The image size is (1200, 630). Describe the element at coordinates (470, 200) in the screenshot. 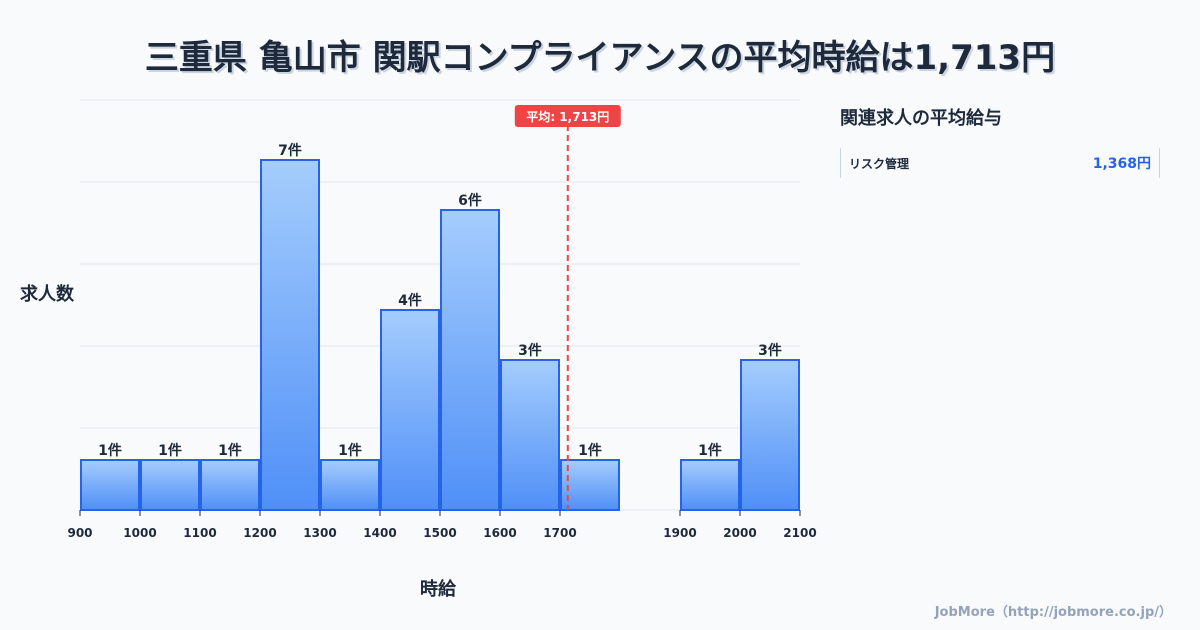

I see `bar-count-label: 6件` at that location.